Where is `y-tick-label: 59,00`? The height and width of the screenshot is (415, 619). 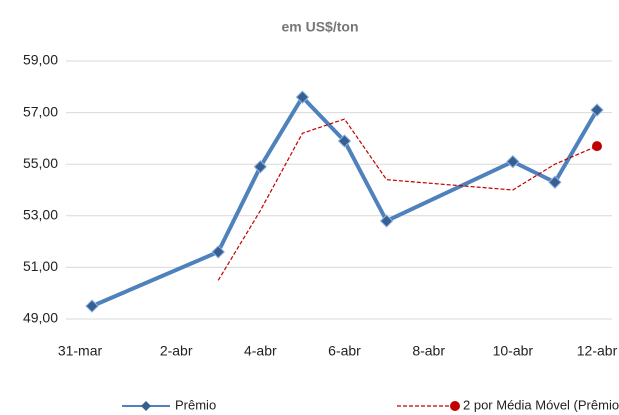
y-tick-label: 59,00 is located at coordinates (40, 60).